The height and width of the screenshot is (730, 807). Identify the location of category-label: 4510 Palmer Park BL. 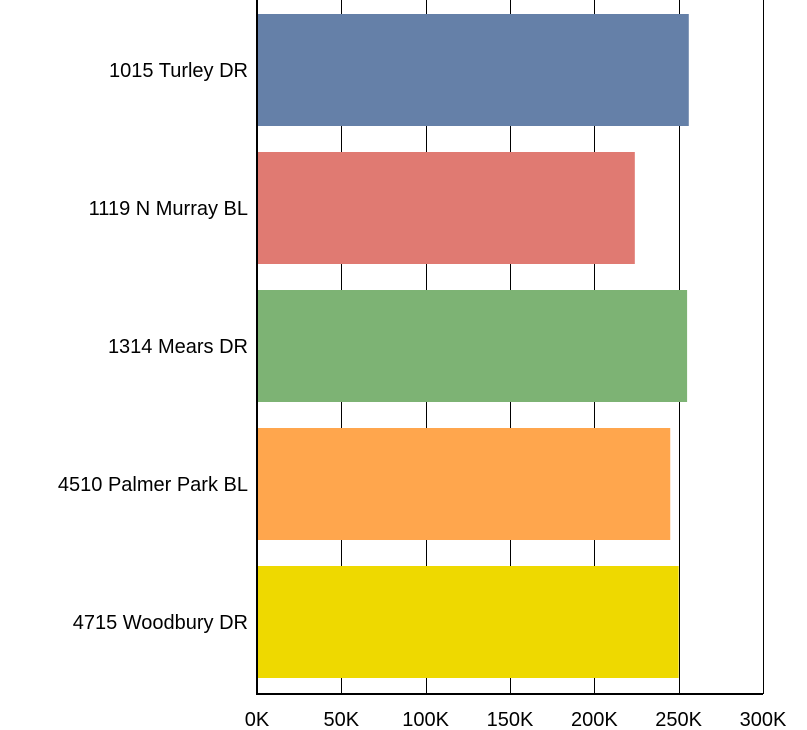
(153, 485).